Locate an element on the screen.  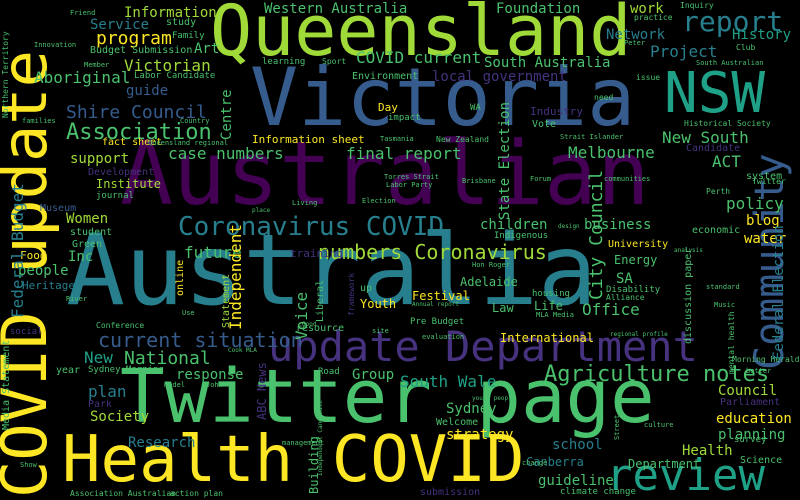
word-brisbane: Brisbane is located at coordinates (479, 181).